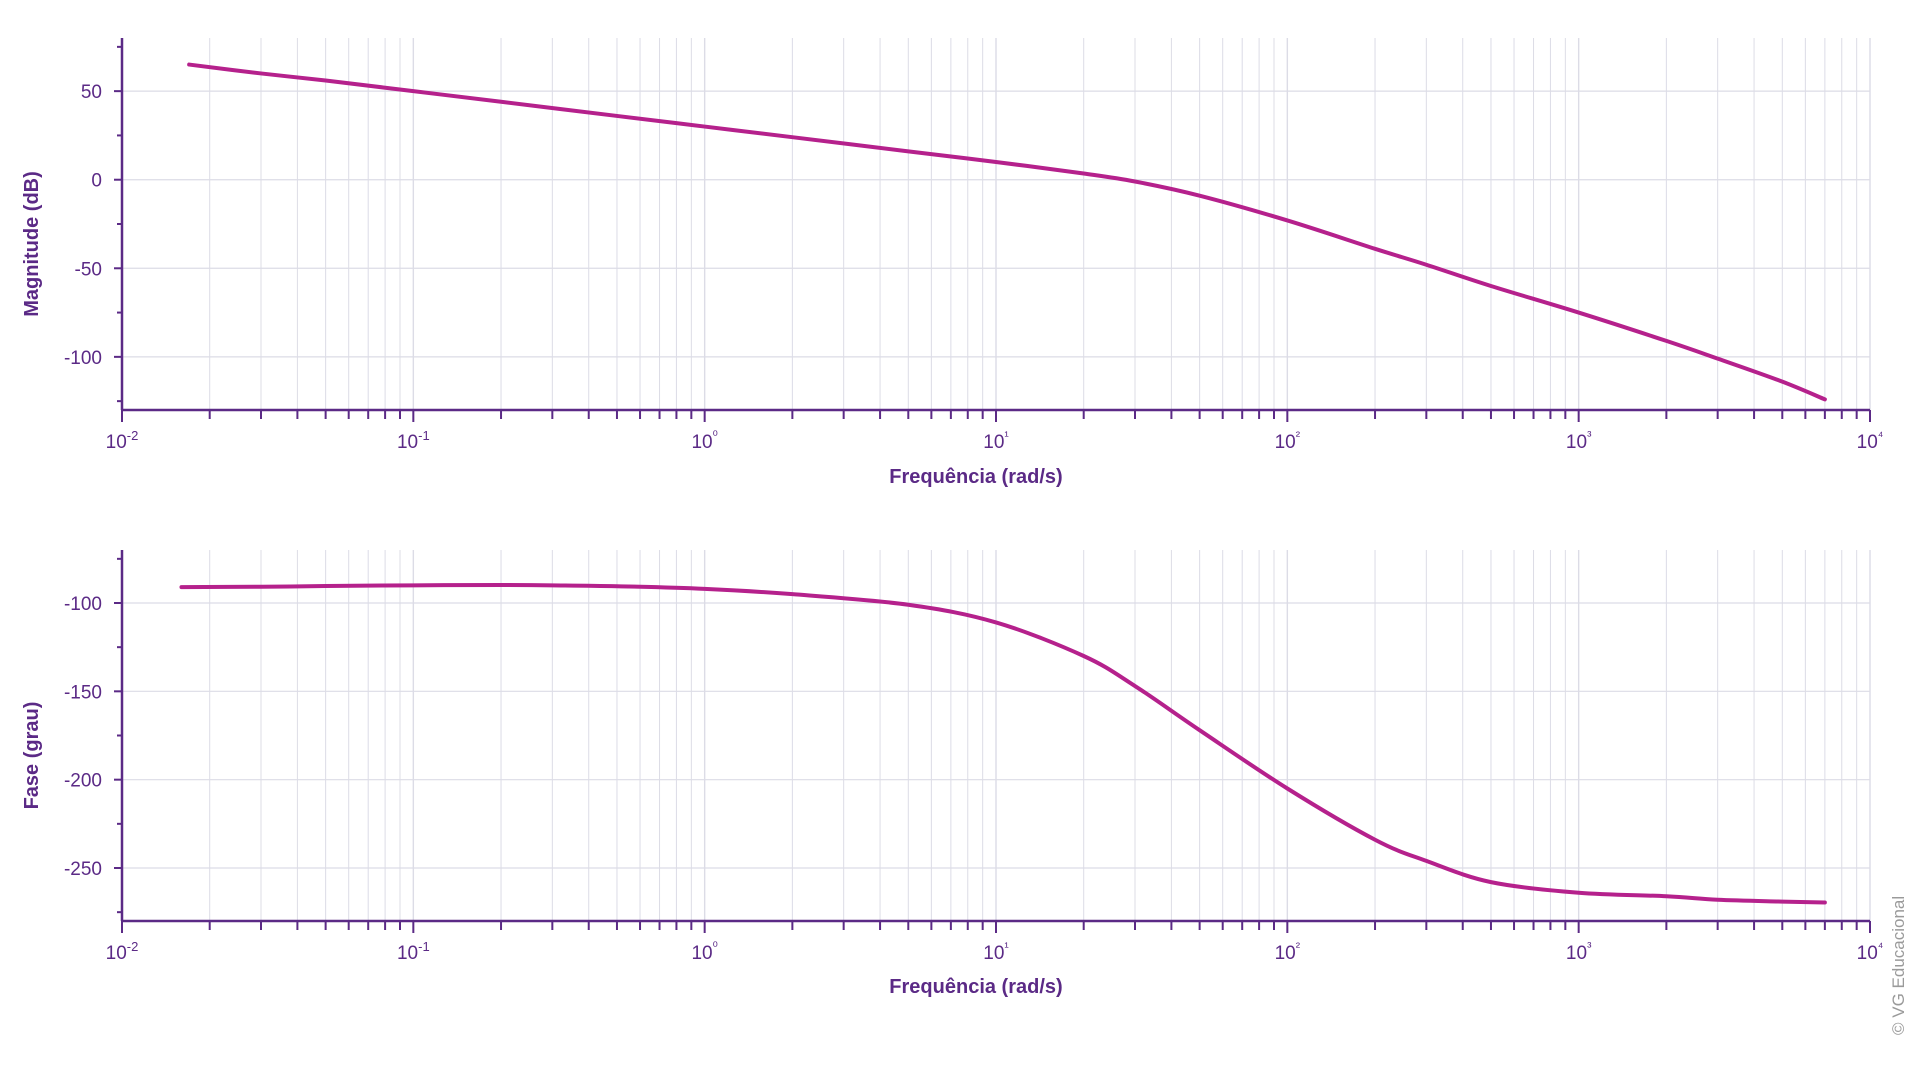 This screenshot has width=1920, height=1080. I want to click on y-axis-title: Fase (grau), so click(32, 756).